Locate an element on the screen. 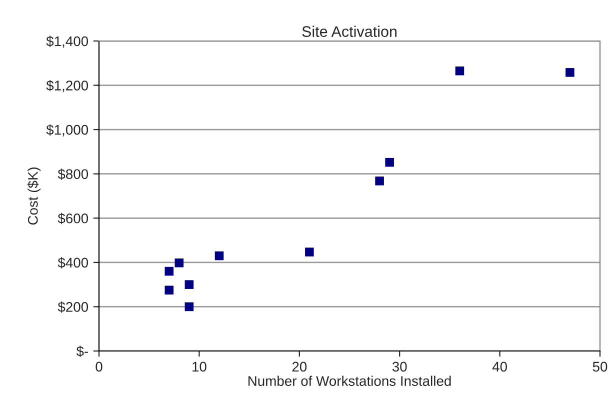 The image size is (609, 405). y-tick-label: $600 is located at coordinates (73, 218).